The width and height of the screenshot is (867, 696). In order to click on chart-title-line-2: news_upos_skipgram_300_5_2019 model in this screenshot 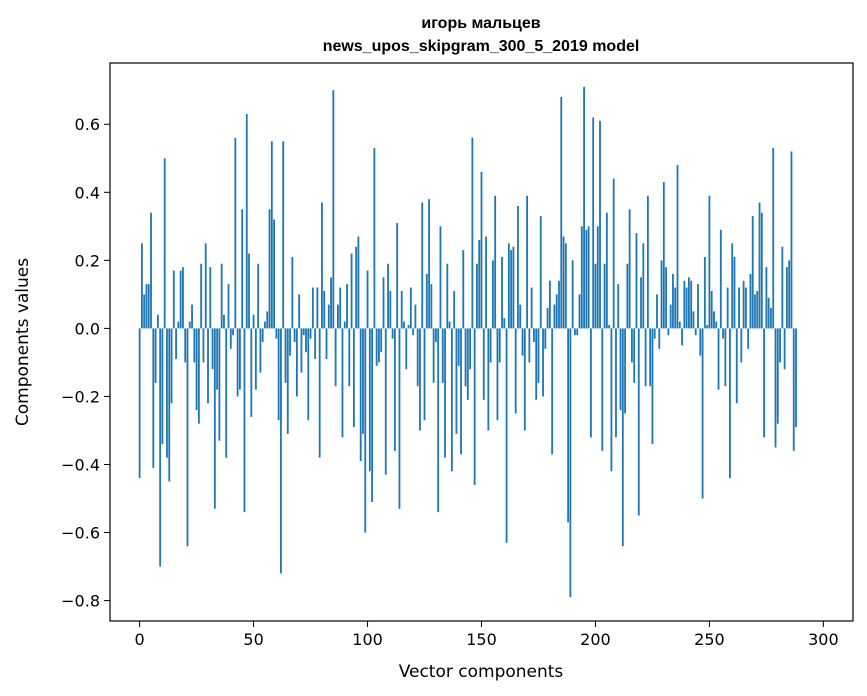, I will do `click(481, 46)`.